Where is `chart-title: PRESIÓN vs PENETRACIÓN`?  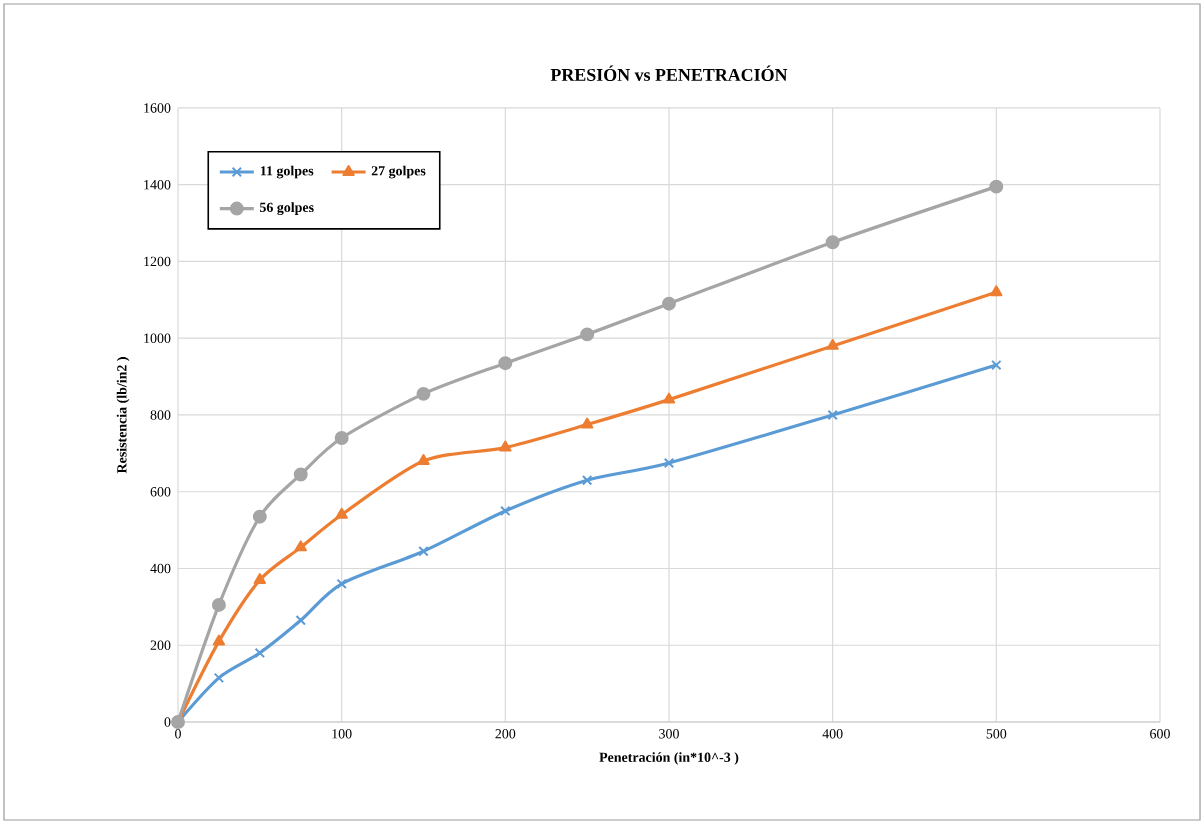 chart-title: PRESIÓN vs PENETRACIÓN is located at coordinates (669, 73).